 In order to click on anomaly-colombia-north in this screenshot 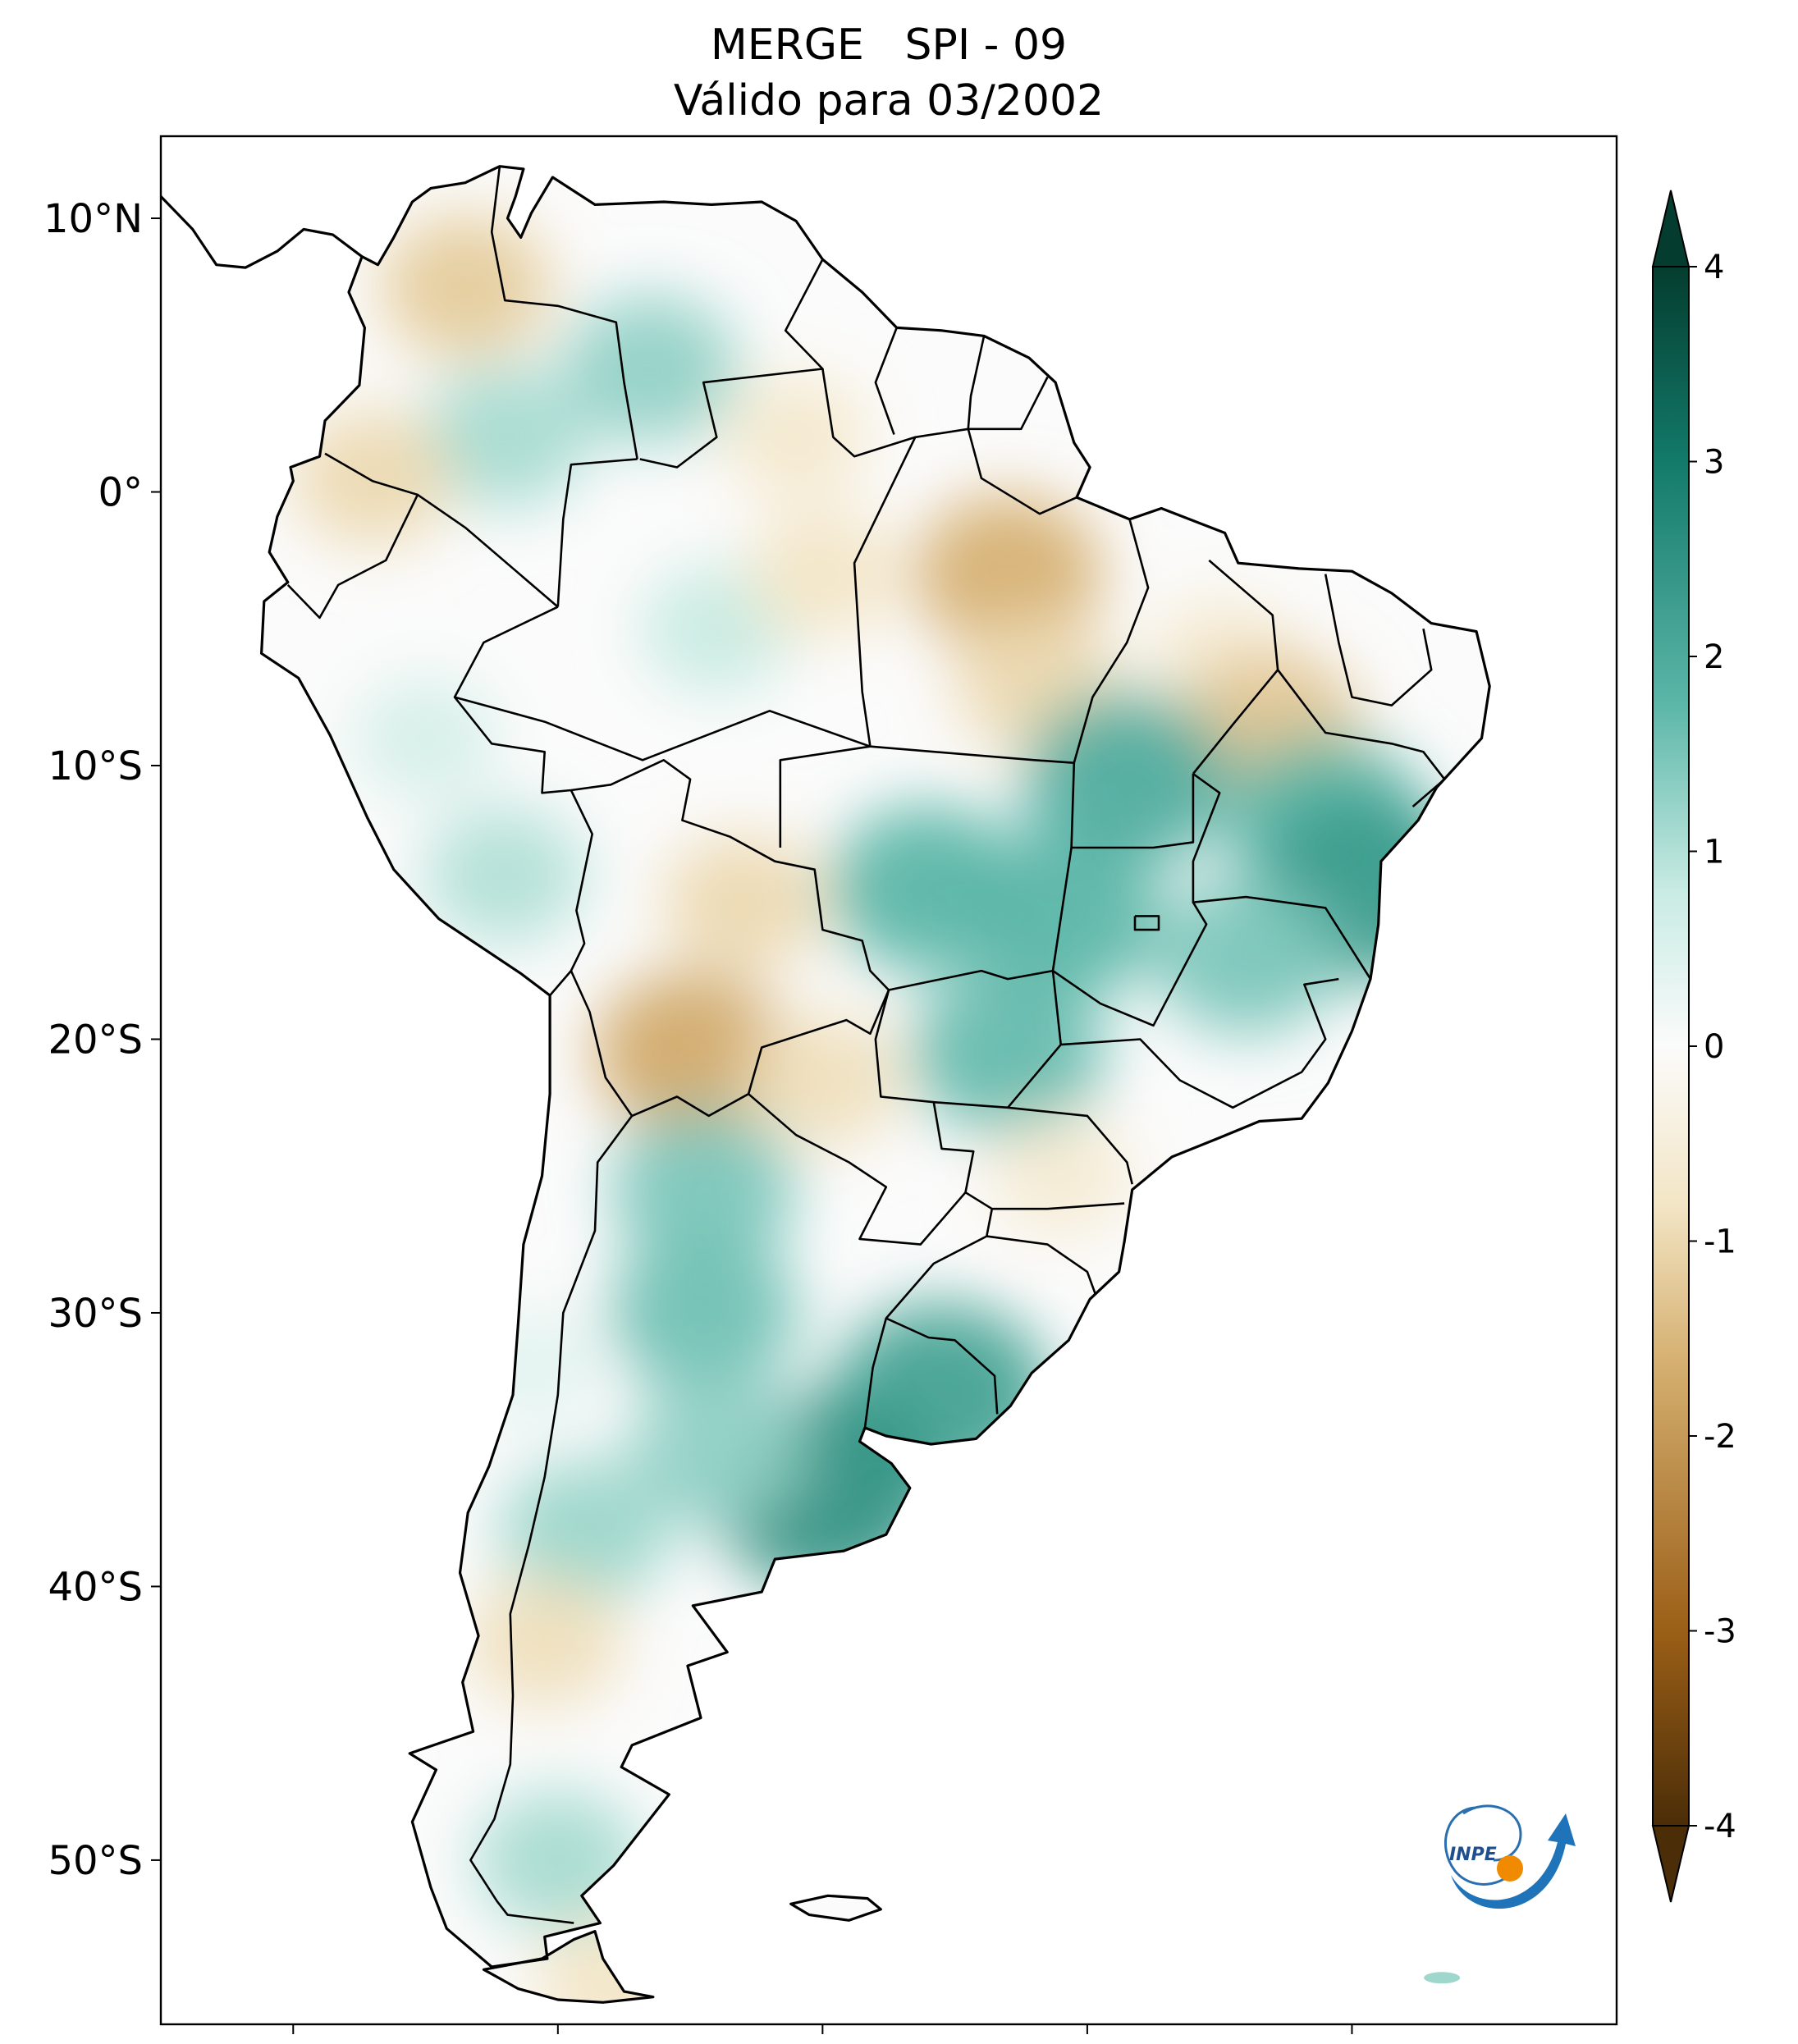, I will do `click(465, 286)`.